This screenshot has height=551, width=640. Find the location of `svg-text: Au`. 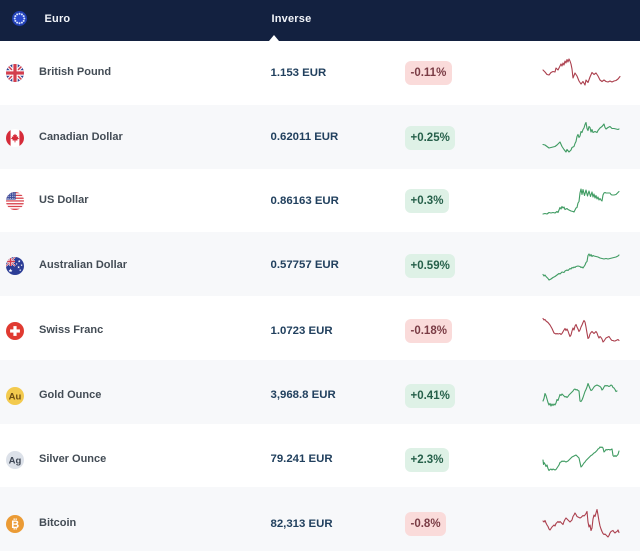

svg-text: Au is located at coordinates (15, 396).